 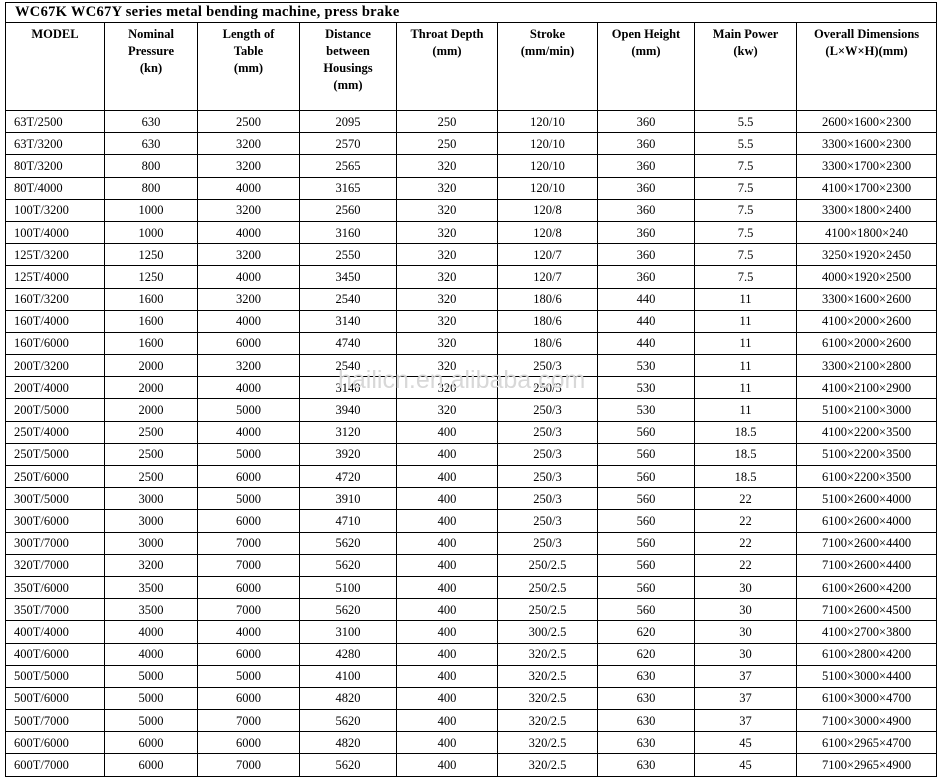 I want to click on cell-housing: 2095, so click(x=348, y=121).